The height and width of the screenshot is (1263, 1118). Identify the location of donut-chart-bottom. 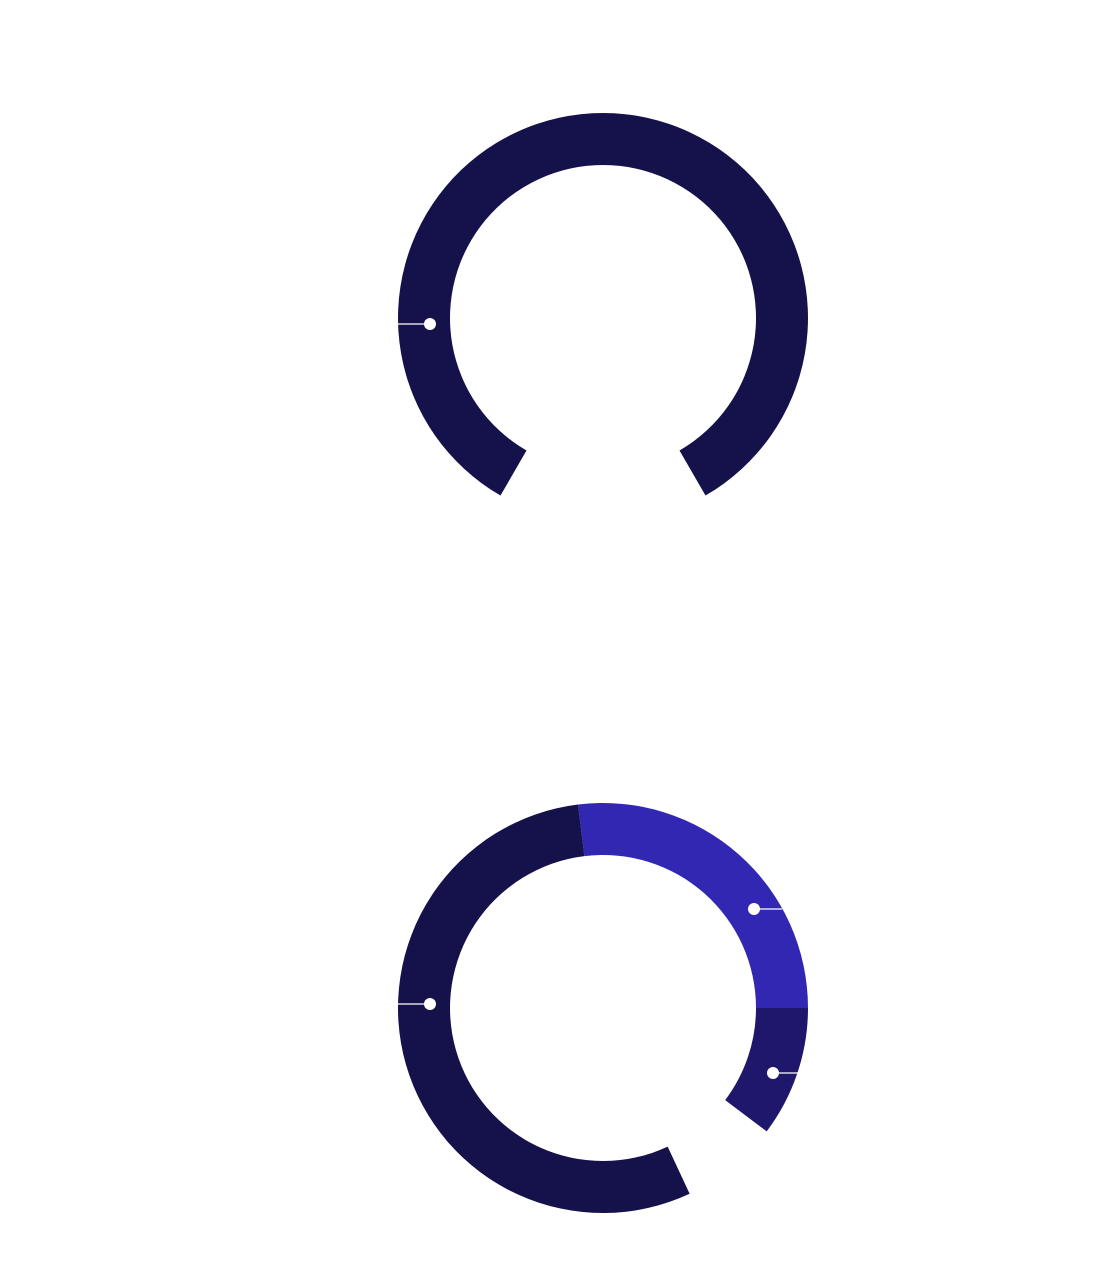
(602, 1008).